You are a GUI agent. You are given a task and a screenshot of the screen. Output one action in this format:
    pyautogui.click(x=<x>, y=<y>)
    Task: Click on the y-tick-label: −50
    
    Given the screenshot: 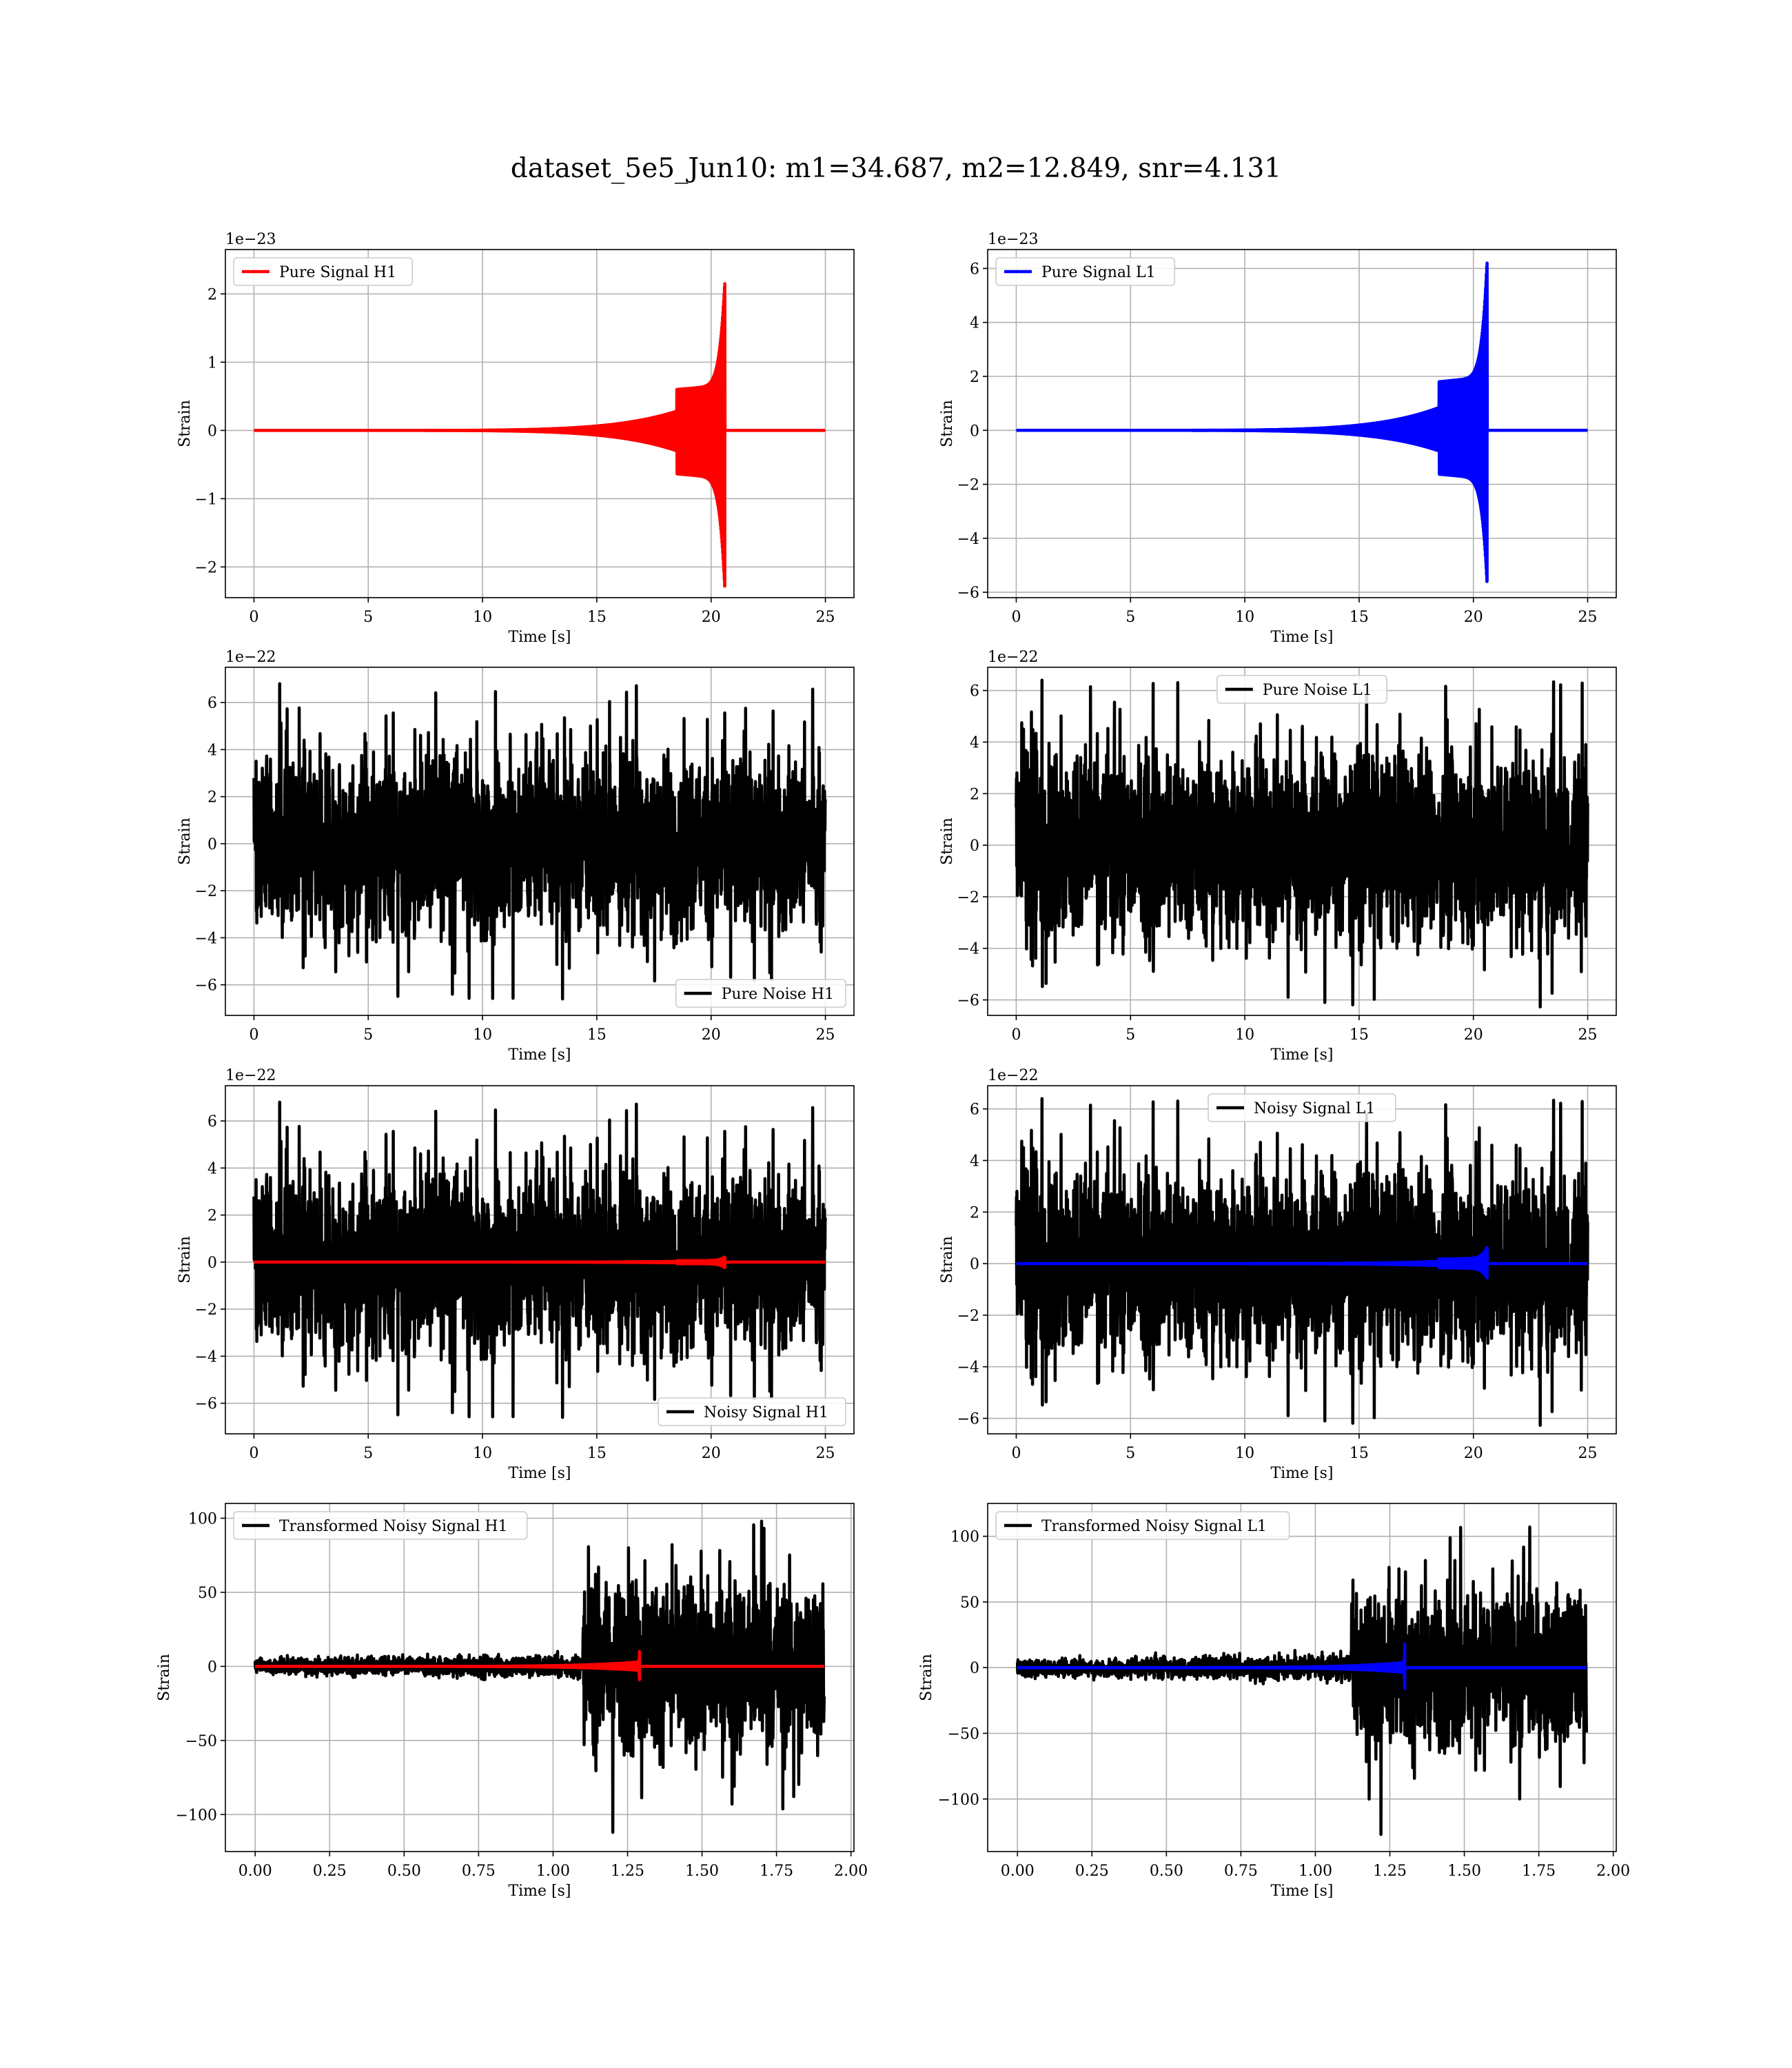 What is the action you would take?
    pyautogui.click(x=963, y=1734)
    